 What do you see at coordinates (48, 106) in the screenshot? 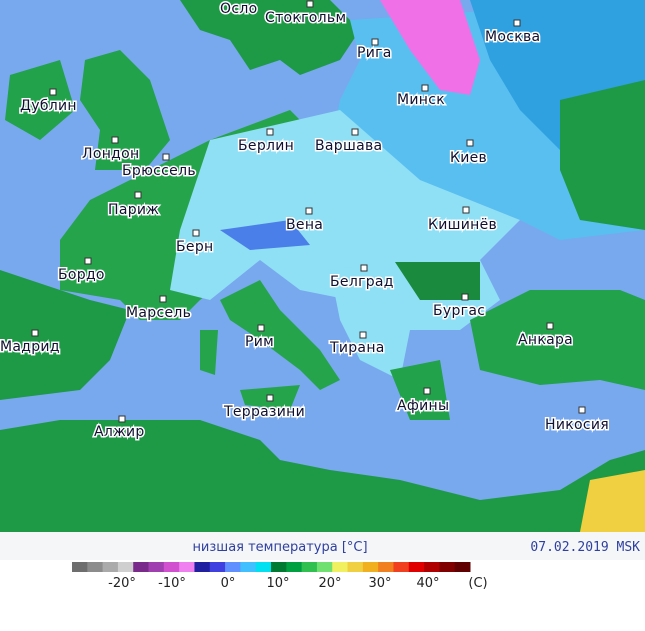
I see `city-label: Дублин` at bounding box center [48, 106].